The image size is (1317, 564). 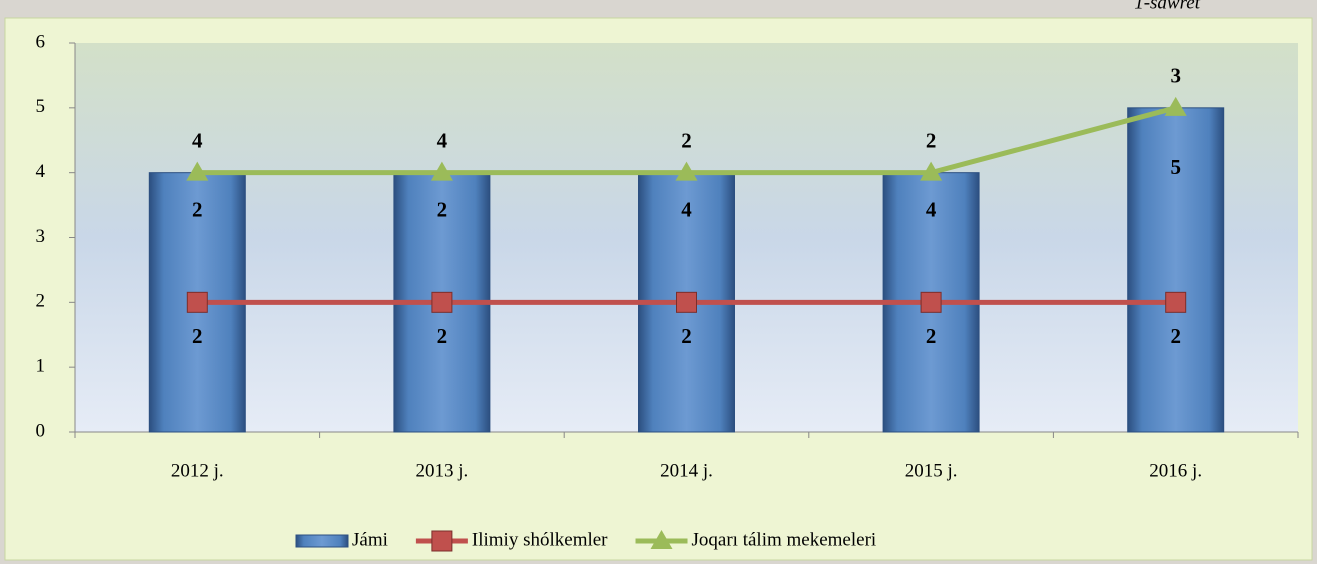 What do you see at coordinates (442, 470) in the screenshot?
I see `x-tick-label: 2013 j.` at bounding box center [442, 470].